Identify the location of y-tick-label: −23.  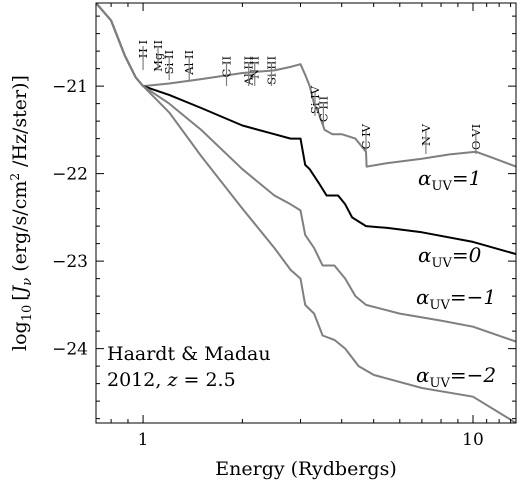
(70, 262).